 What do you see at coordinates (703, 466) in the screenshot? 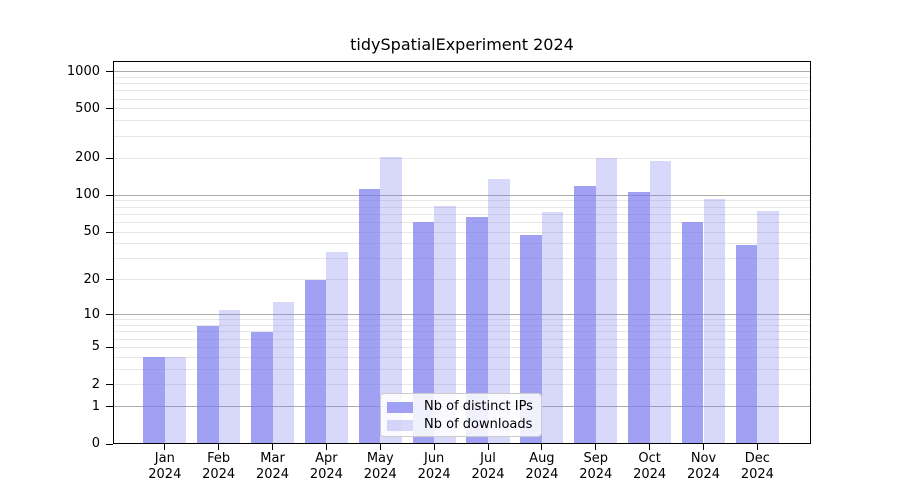
I see `x-tick-label-nov: Nov 2024` at bounding box center [703, 466].